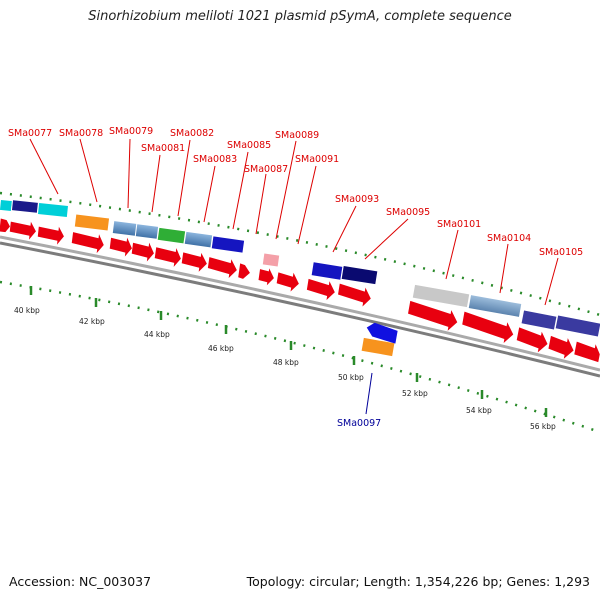  I want to click on gene-label-sma0104: SMa0104, so click(509, 238).